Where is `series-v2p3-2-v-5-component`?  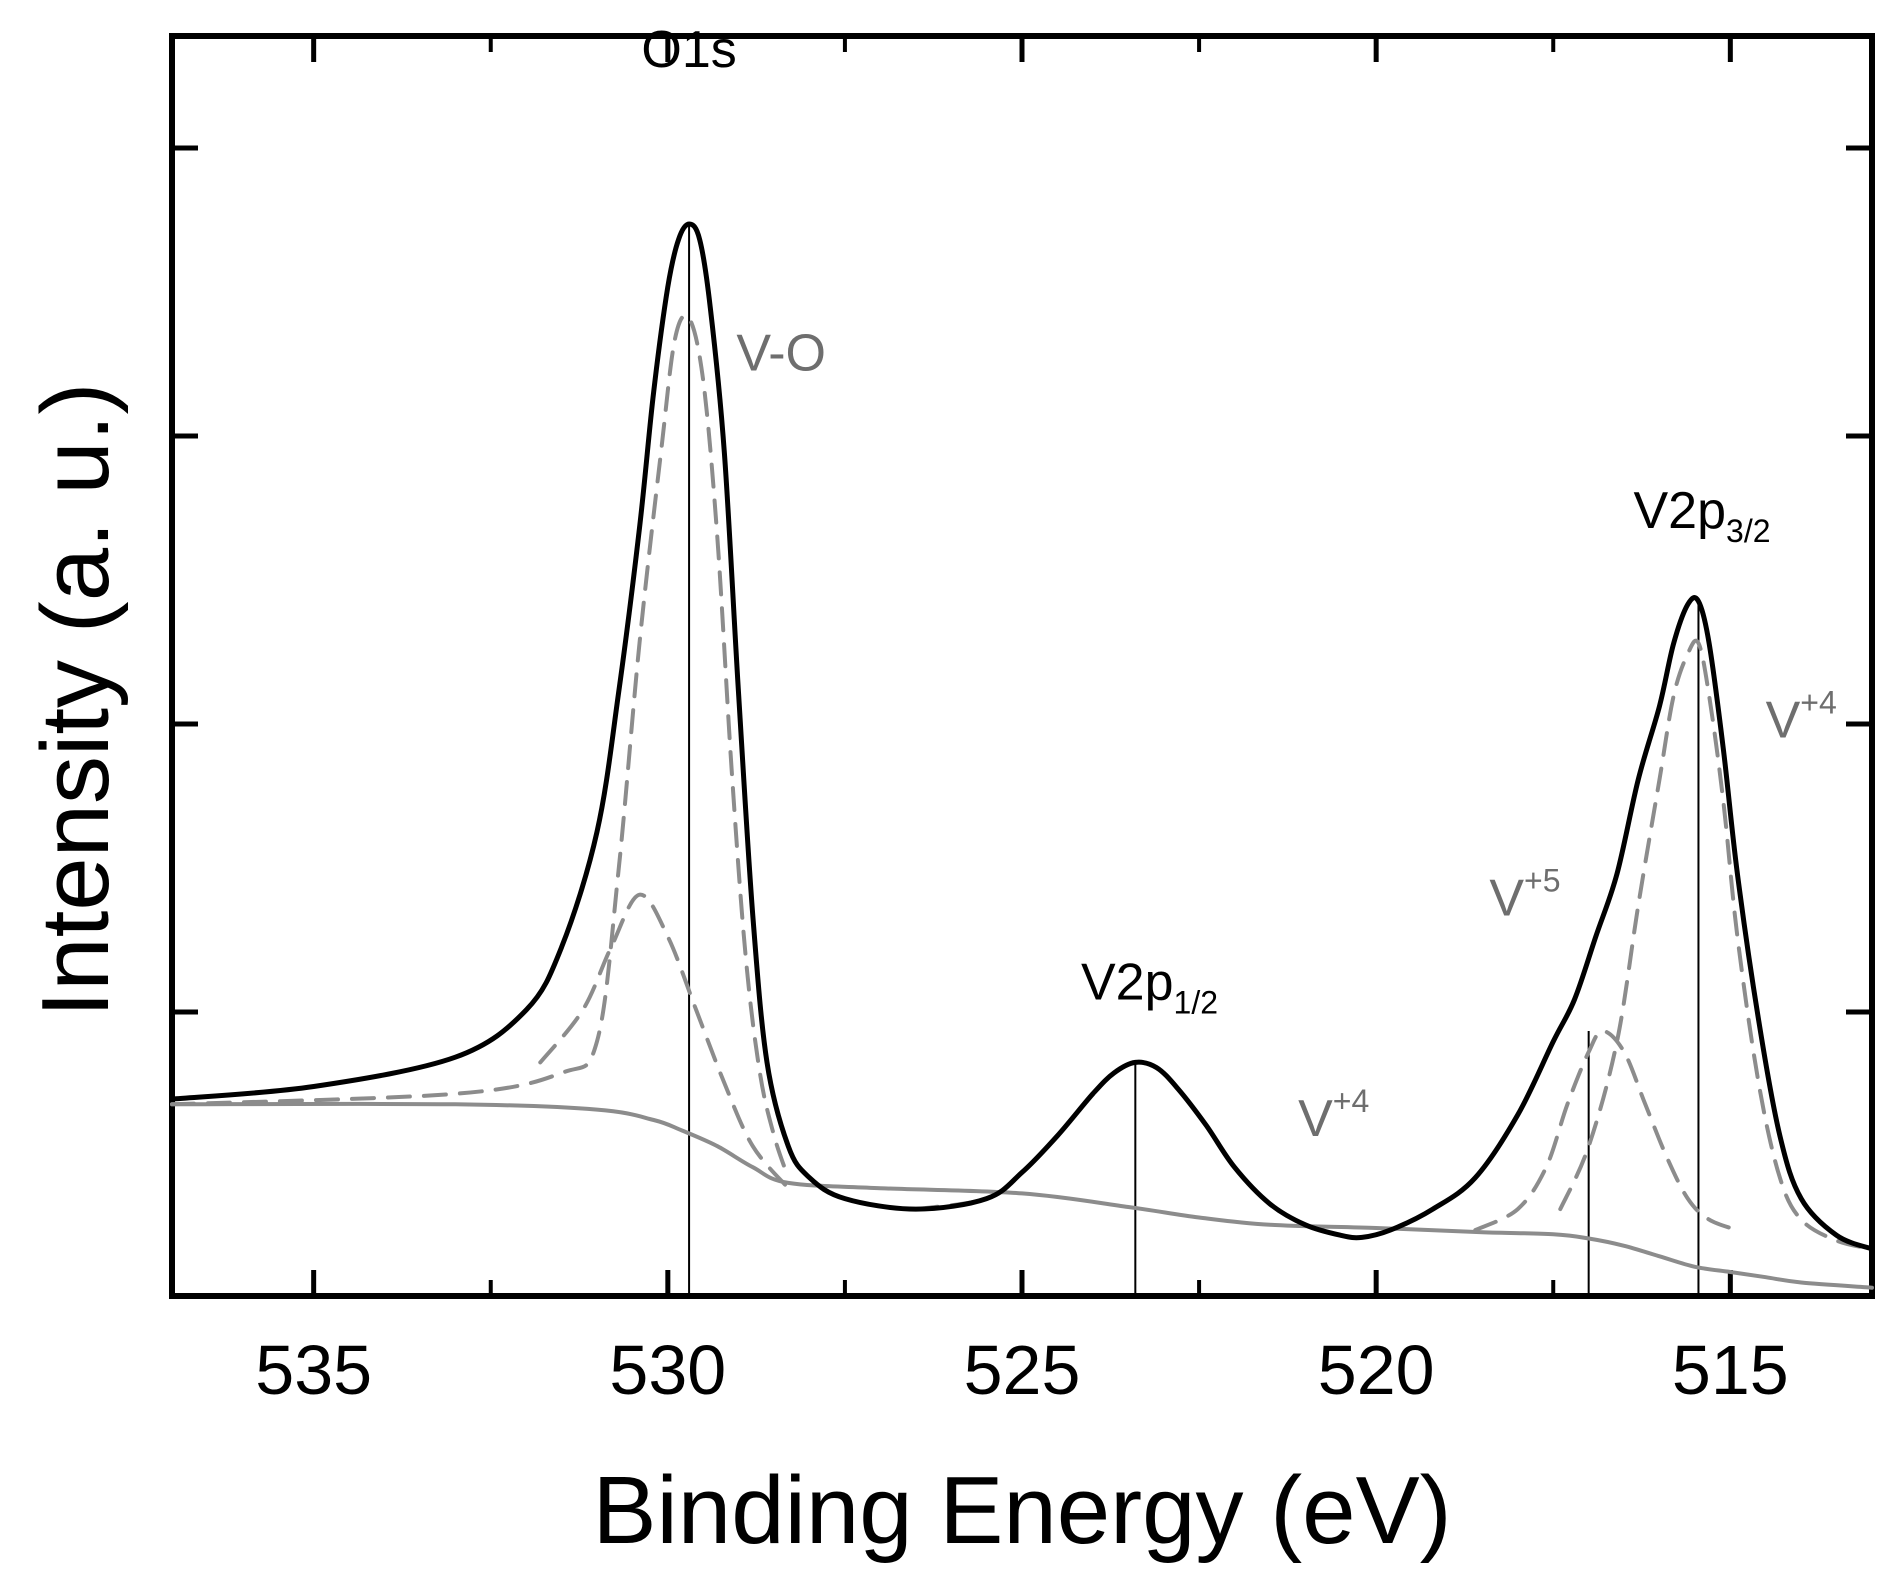 series-v2p3-2-v-5-component is located at coordinates (1606, 1131).